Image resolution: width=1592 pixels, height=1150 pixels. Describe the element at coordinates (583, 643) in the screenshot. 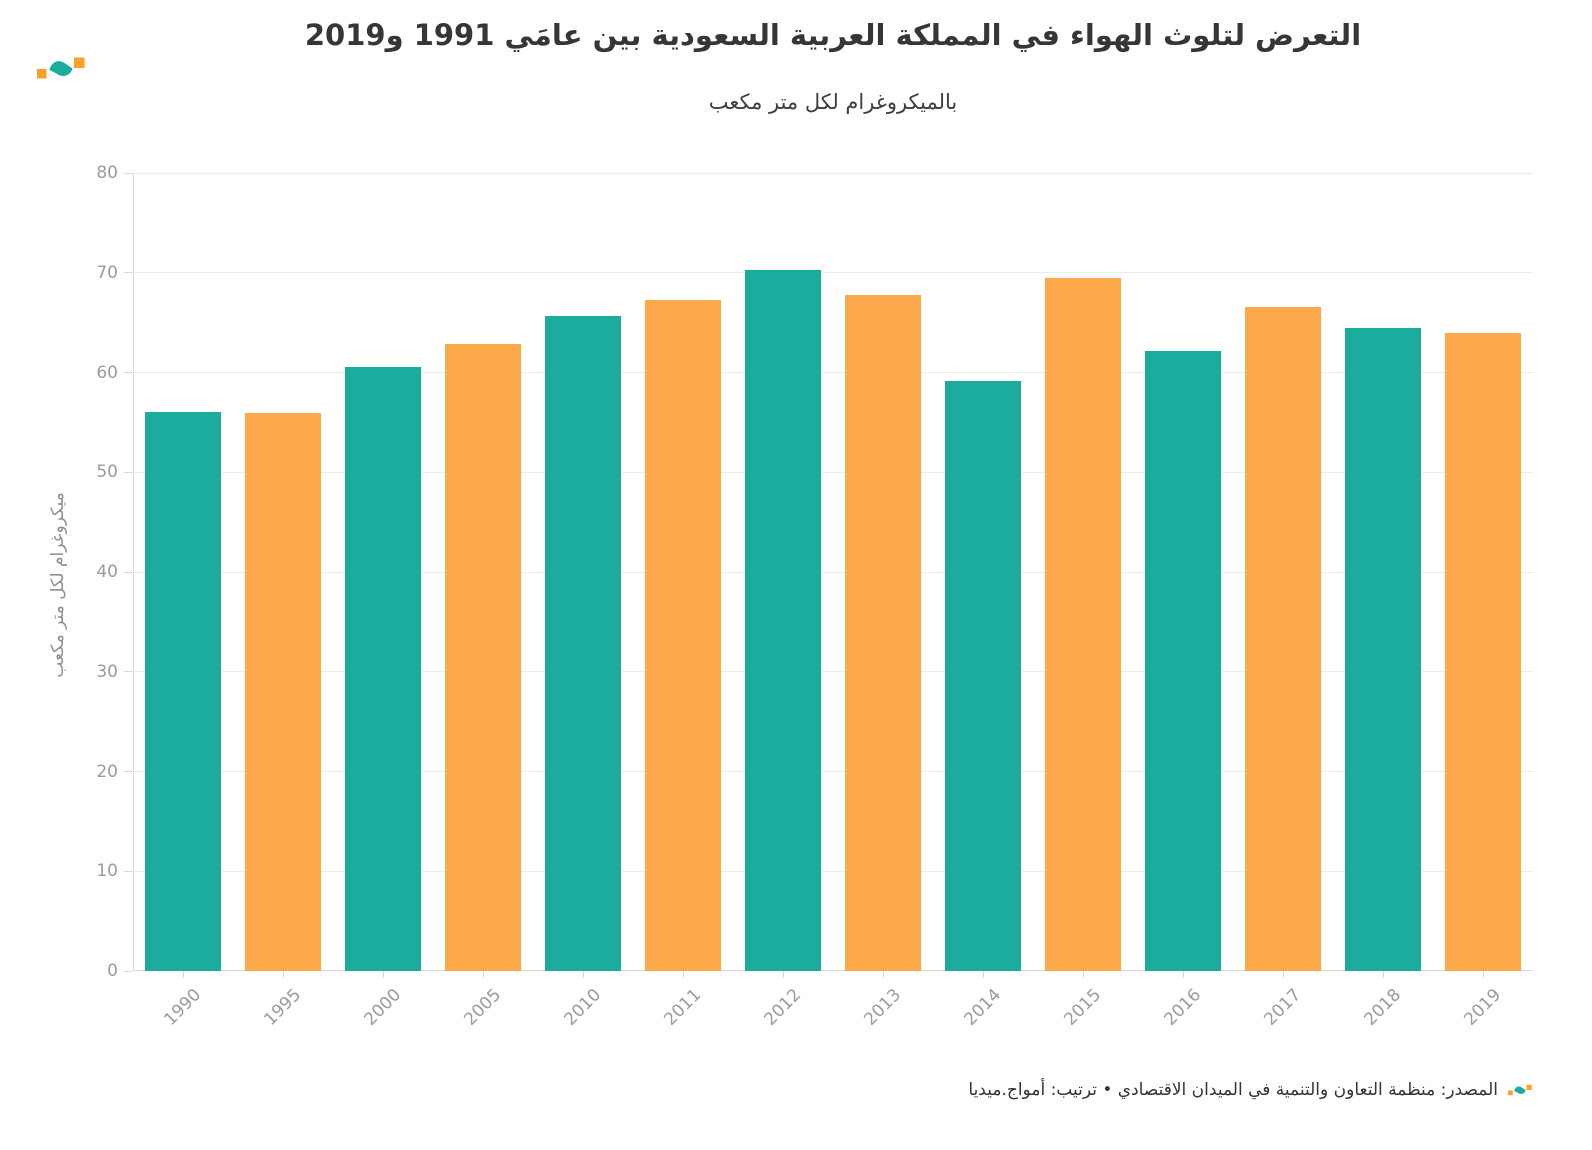

I see `bar-2010` at that location.